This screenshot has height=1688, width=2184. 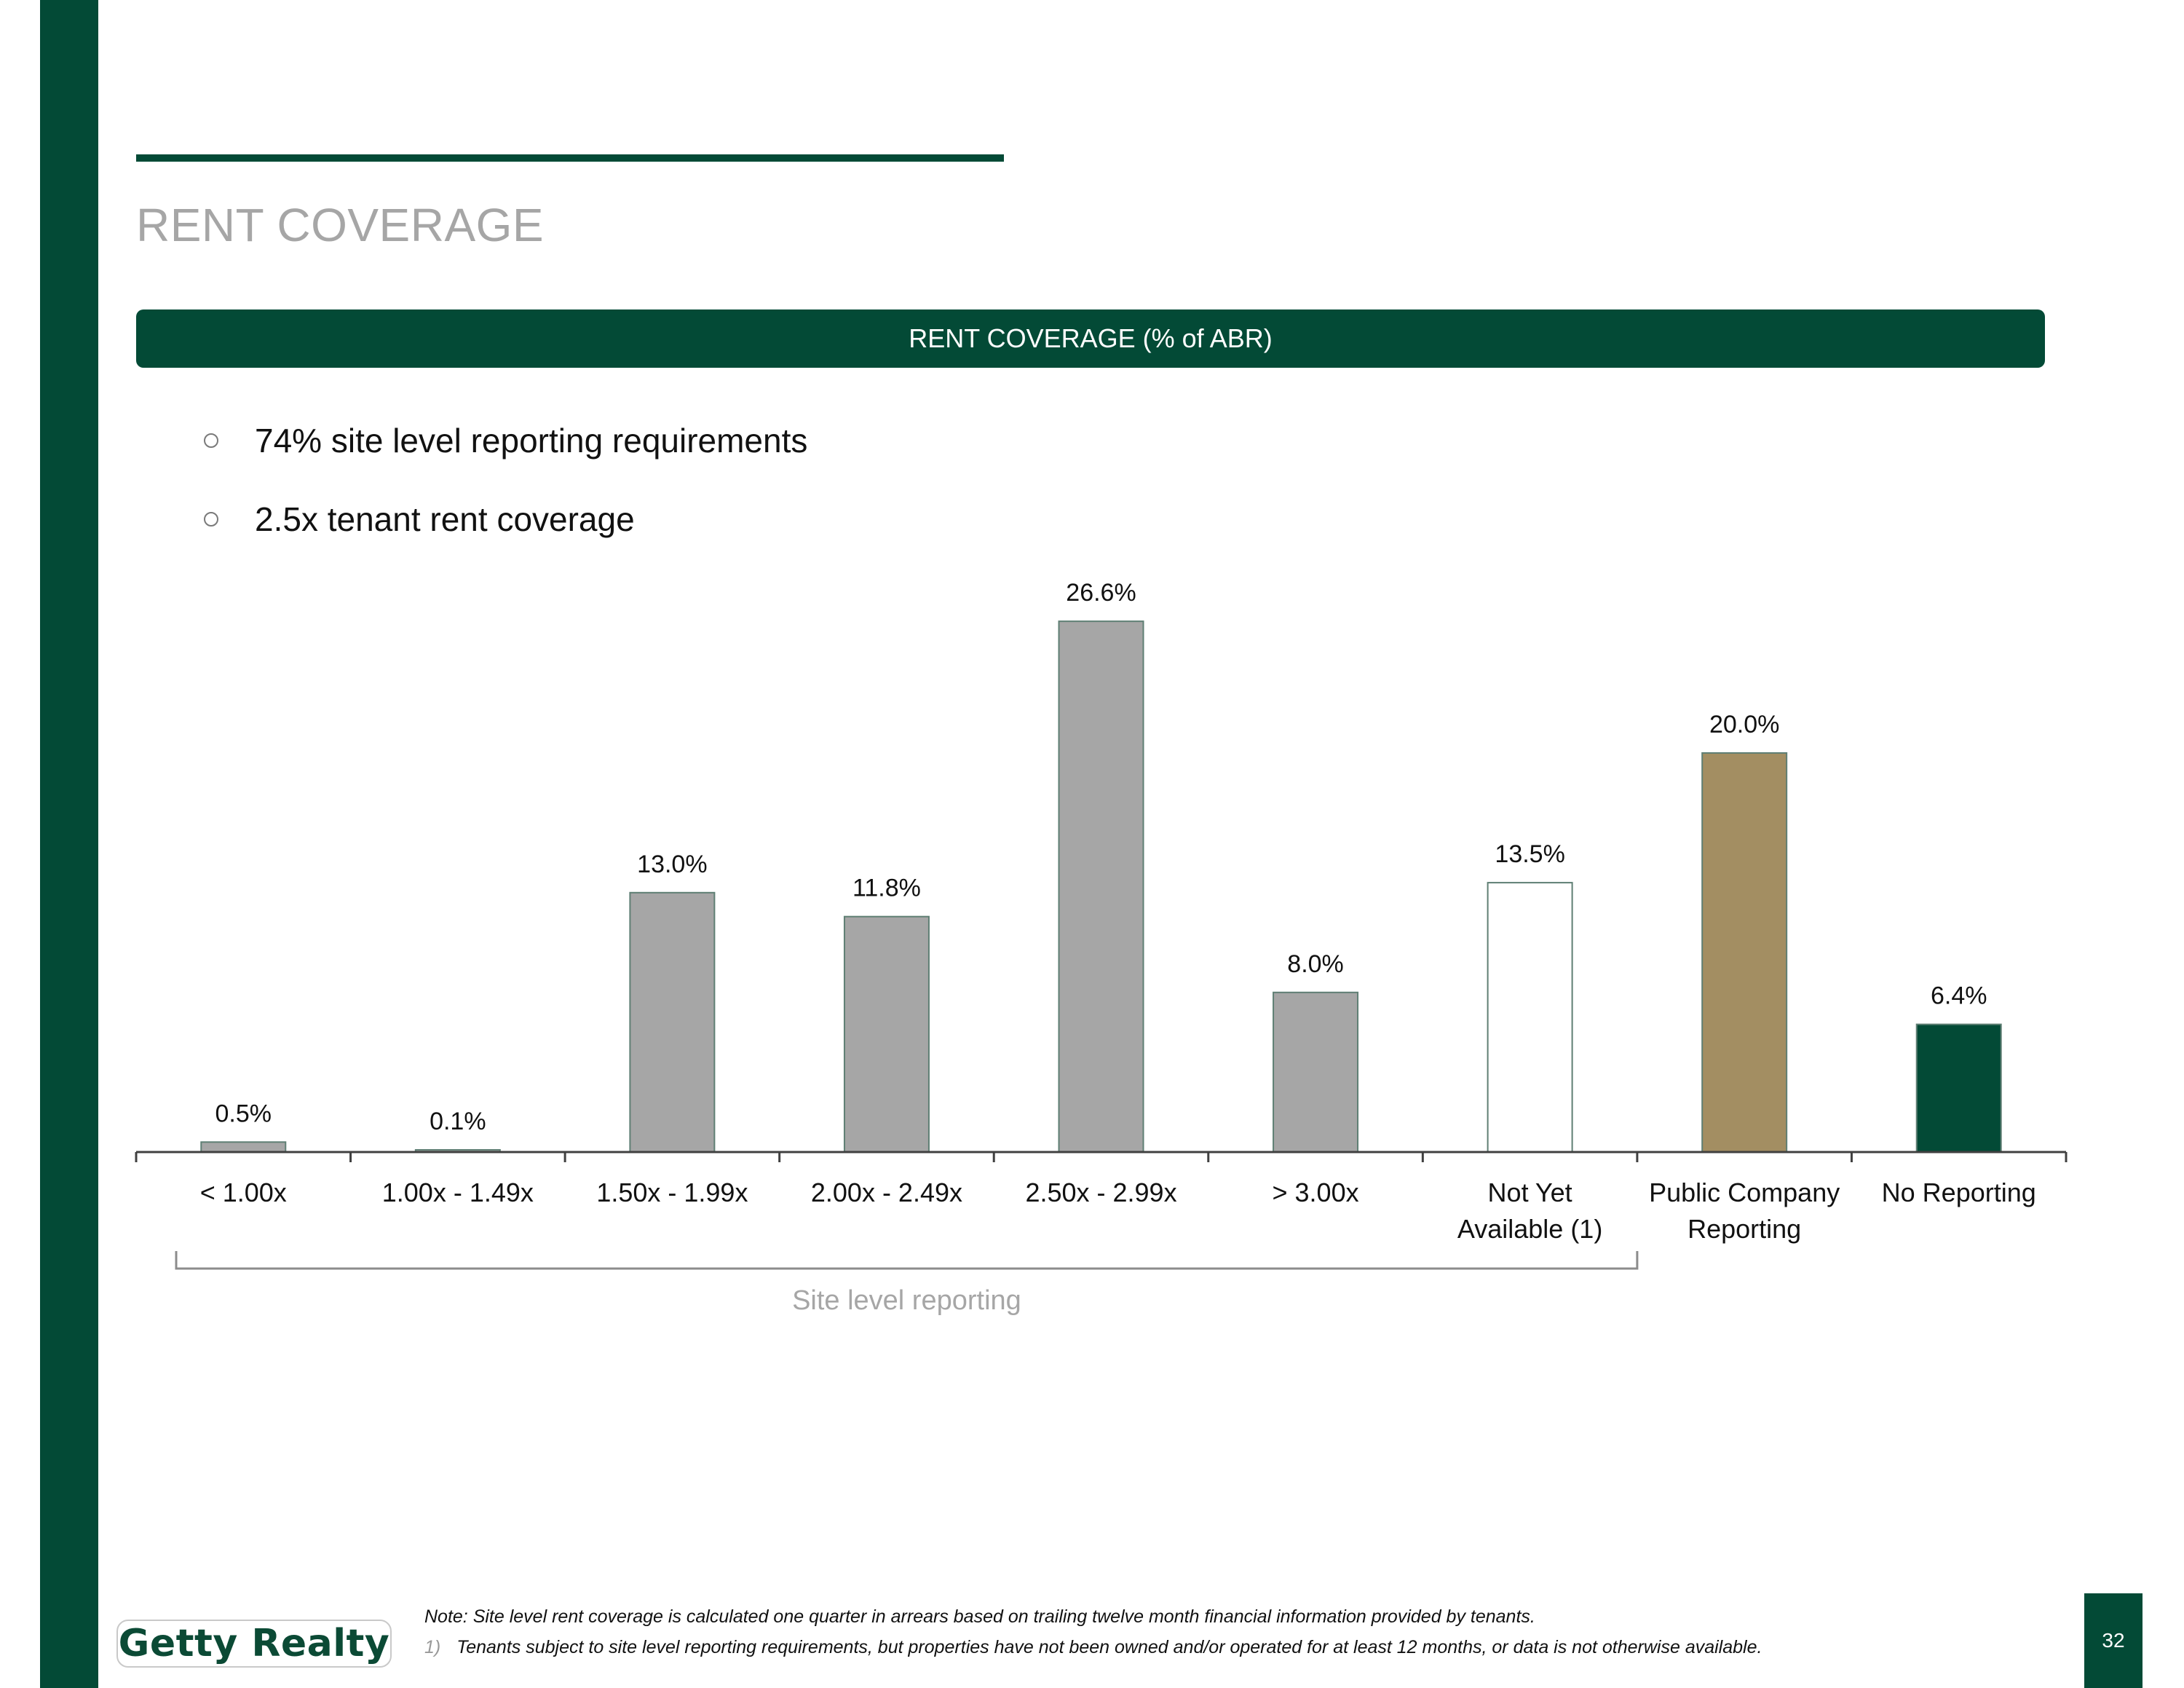 I want to click on chart-header-banner: RENT COVERAGE (% of ABR), so click(x=1090, y=338).